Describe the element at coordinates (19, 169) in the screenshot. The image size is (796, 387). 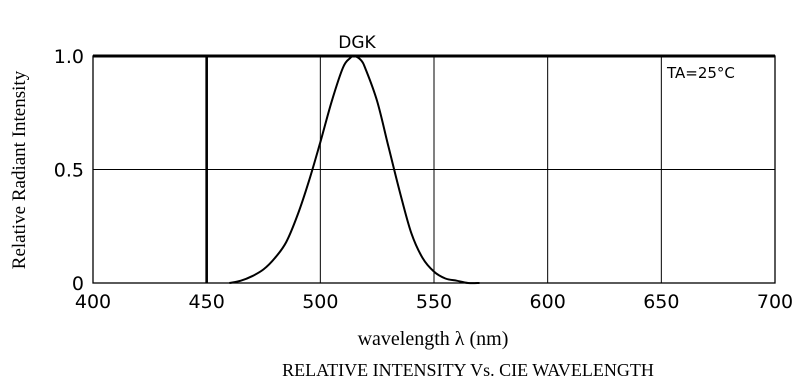
I see `y-axis-label: Relative Radiant Intensity` at that location.